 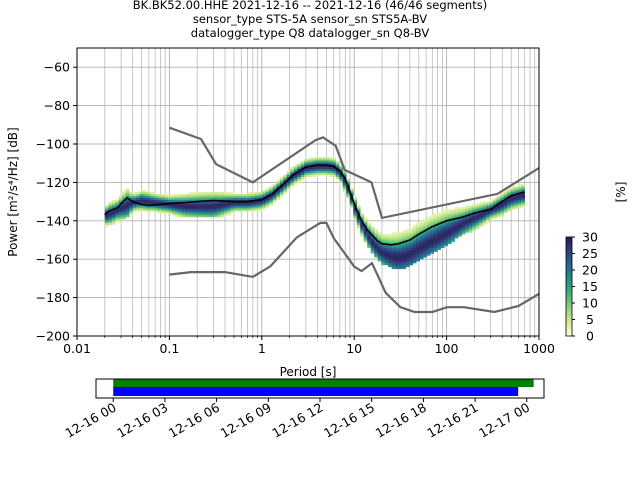 What do you see at coordinates (53, 182) in the screenshot?
I see `y-tick-label: −120` at bounding box center [53, 182].